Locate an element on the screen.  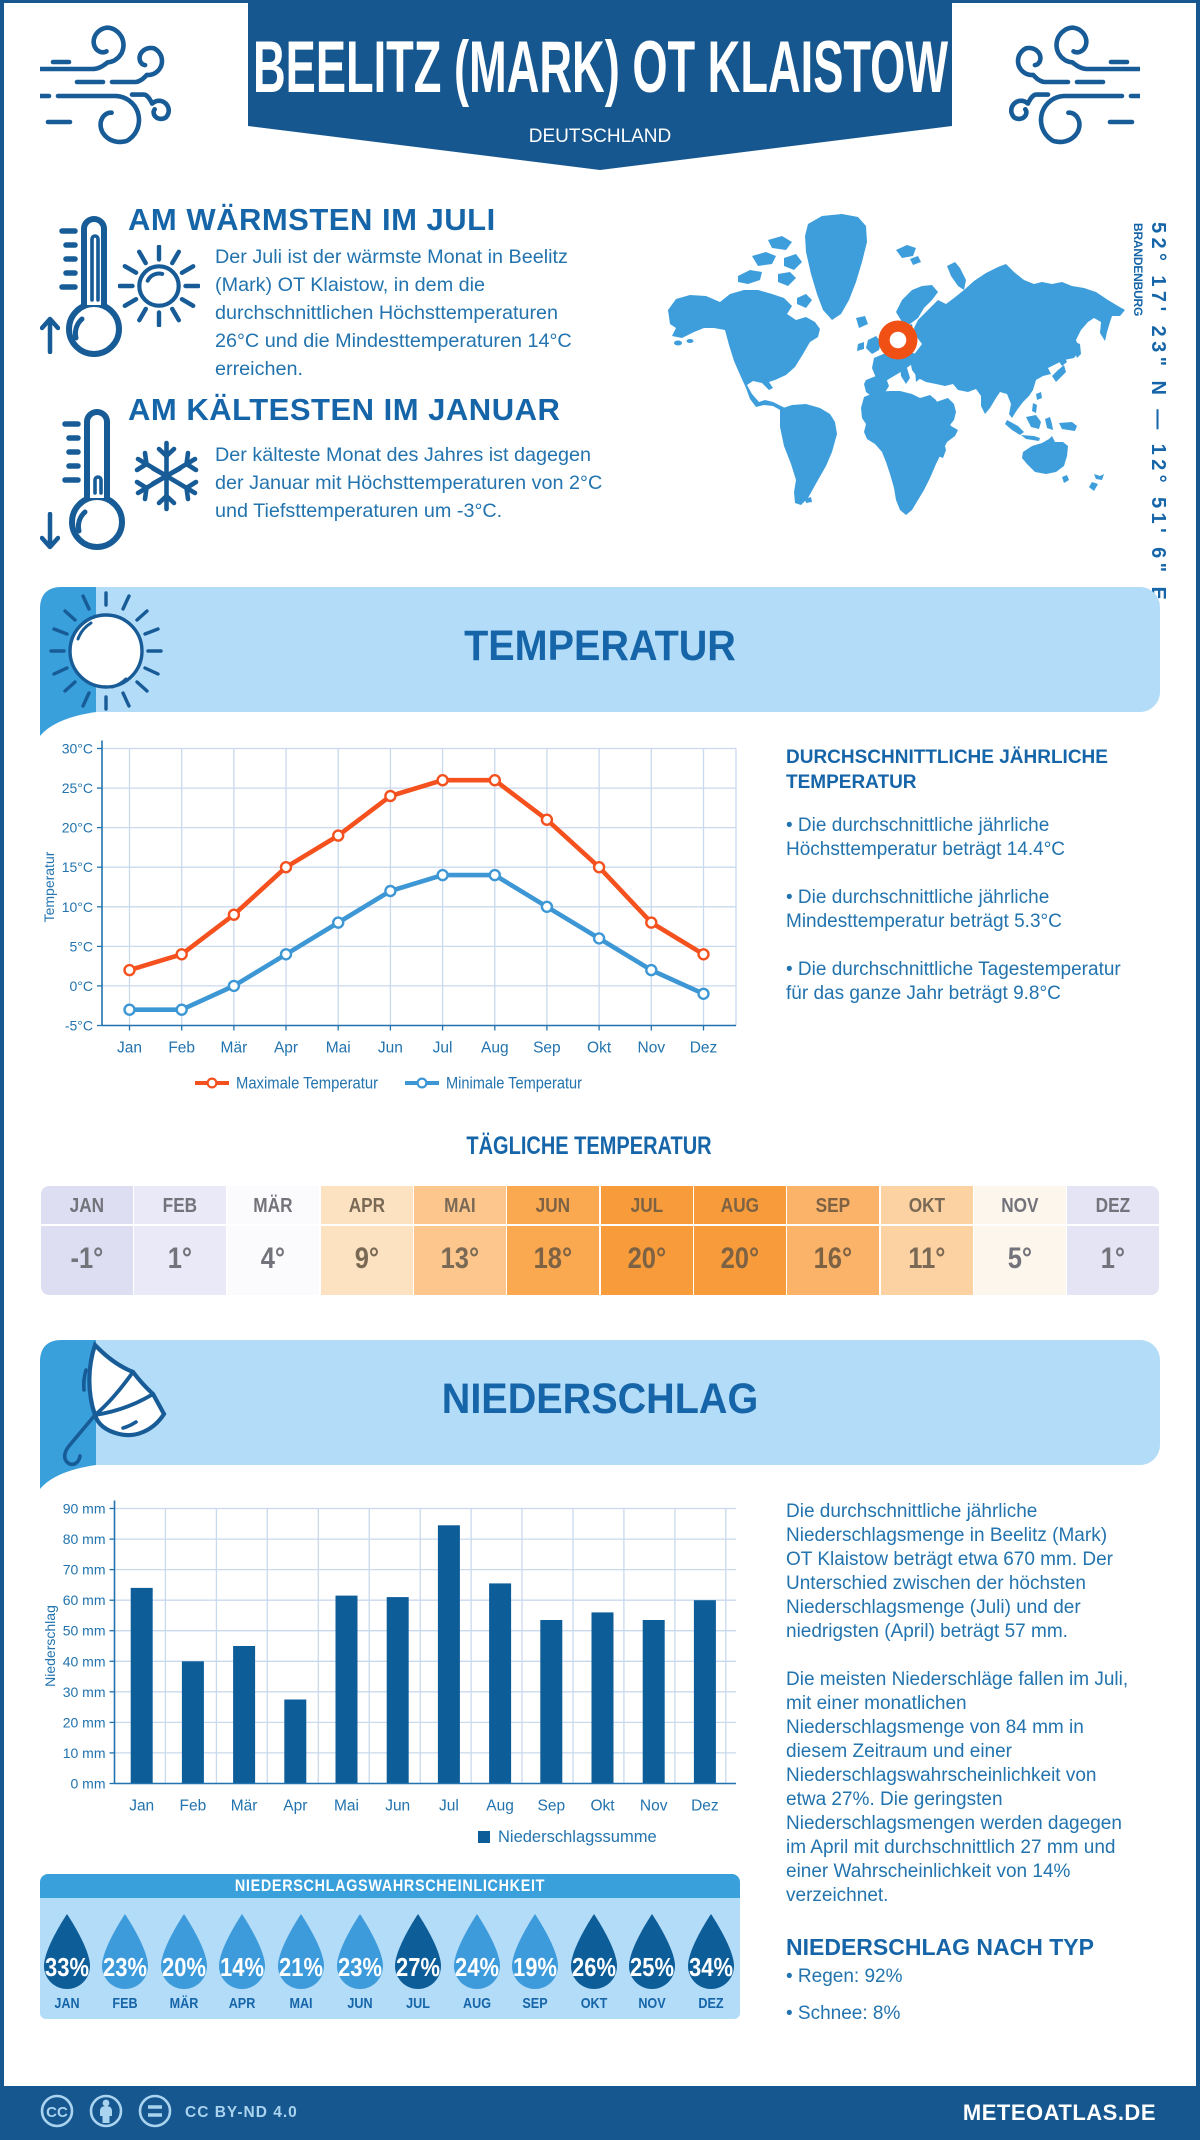
svg-text: 20% is located at coordinates (184, 1967).